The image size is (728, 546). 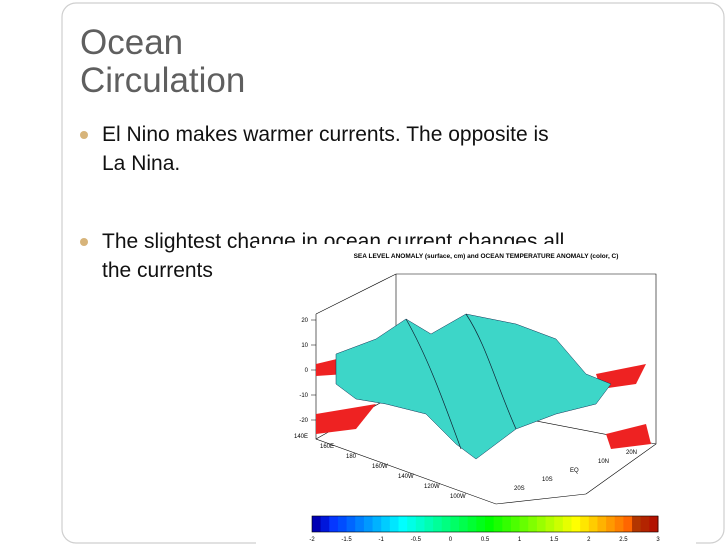 What do you see at coordinates (603, 462) in the screenshot?
I see `lat-label: 10N` at bounding box center [603, 462].